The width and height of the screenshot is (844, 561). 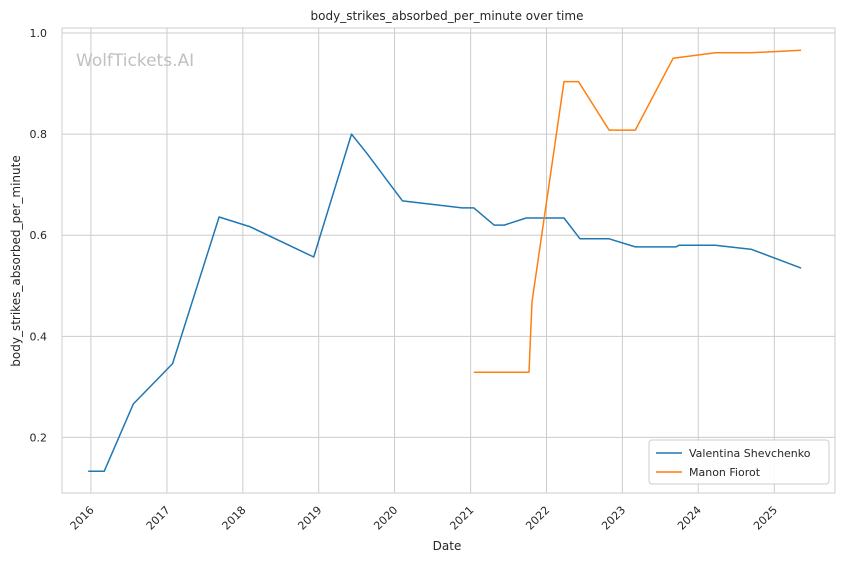 What do you see at coordinates (447, 546) in the screenshot?
I see `x-axis-label: Date` at bounding box center [447, 546].